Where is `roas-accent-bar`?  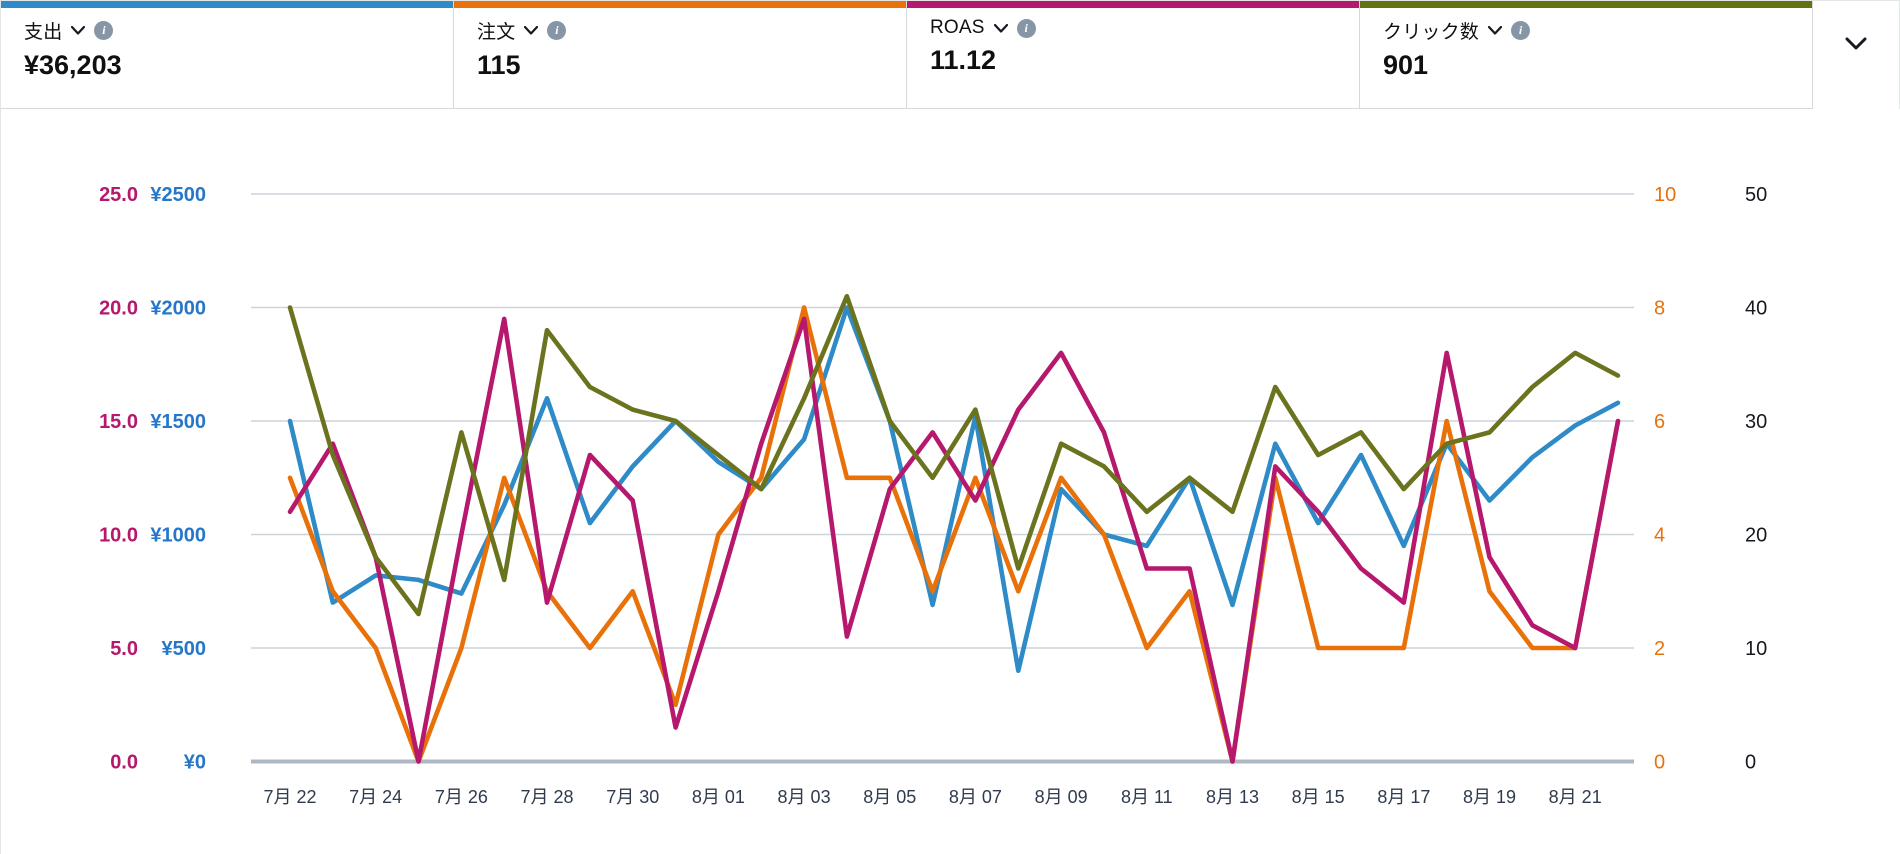
roas-accent-bar is located at coordinates (1133, 4).